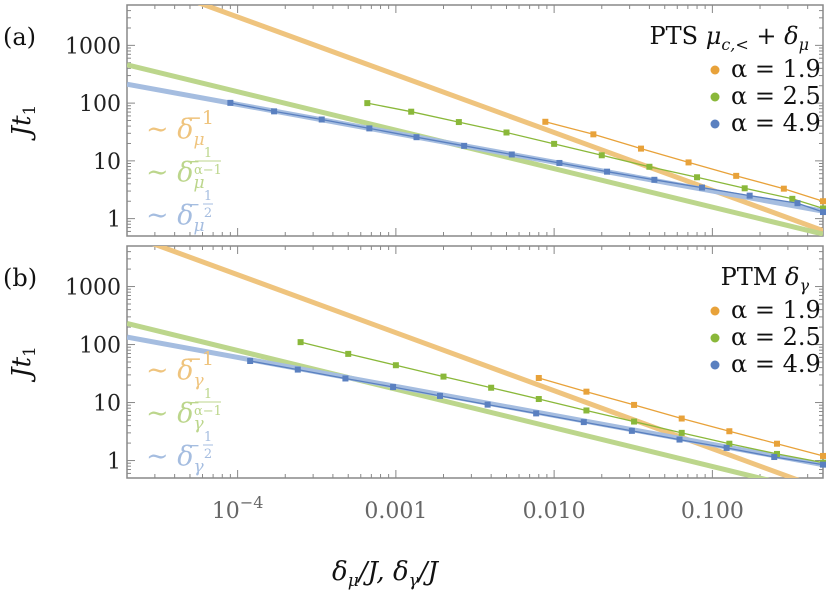 The image size is (830, 599). What do you see at coordinates (100, 346) in the screenshot?
I see `y-tick-label: 100` at bounding box center [100, 346].